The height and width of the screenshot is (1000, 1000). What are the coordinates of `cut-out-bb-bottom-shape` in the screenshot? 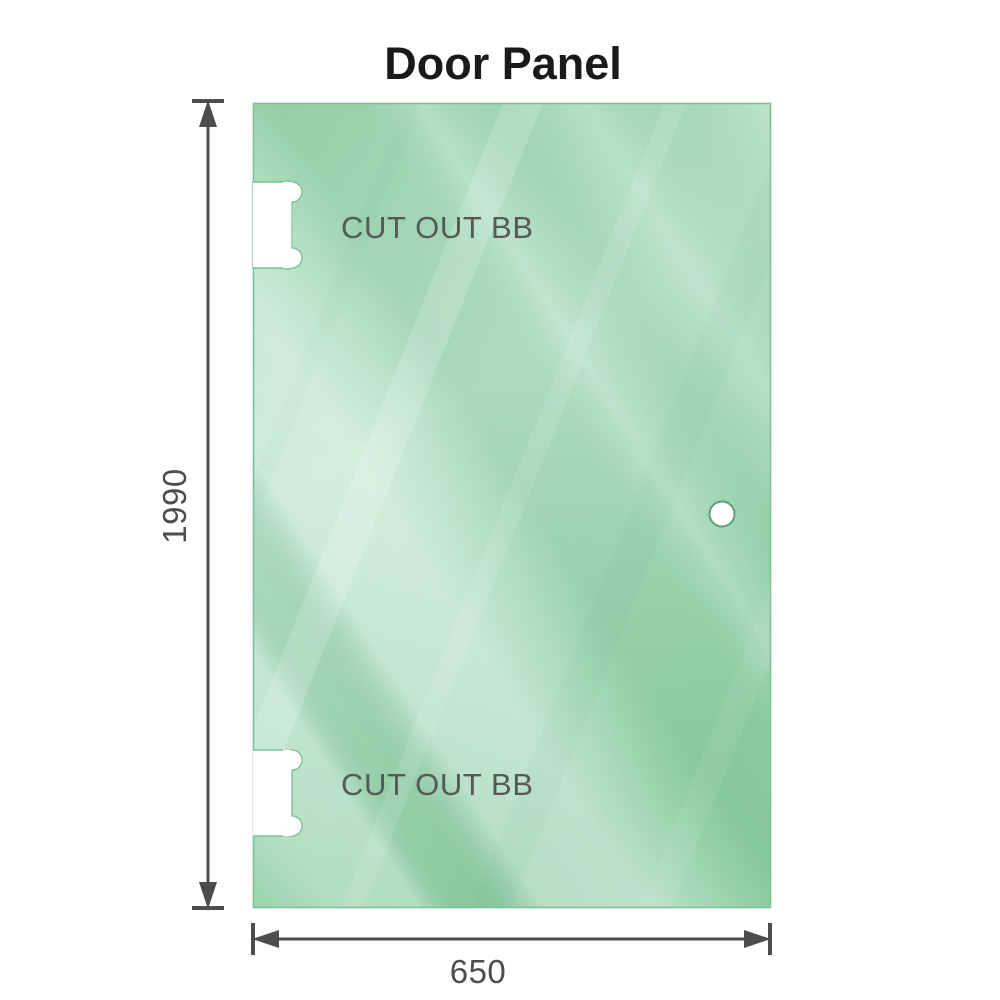 It's located at (278, 793).